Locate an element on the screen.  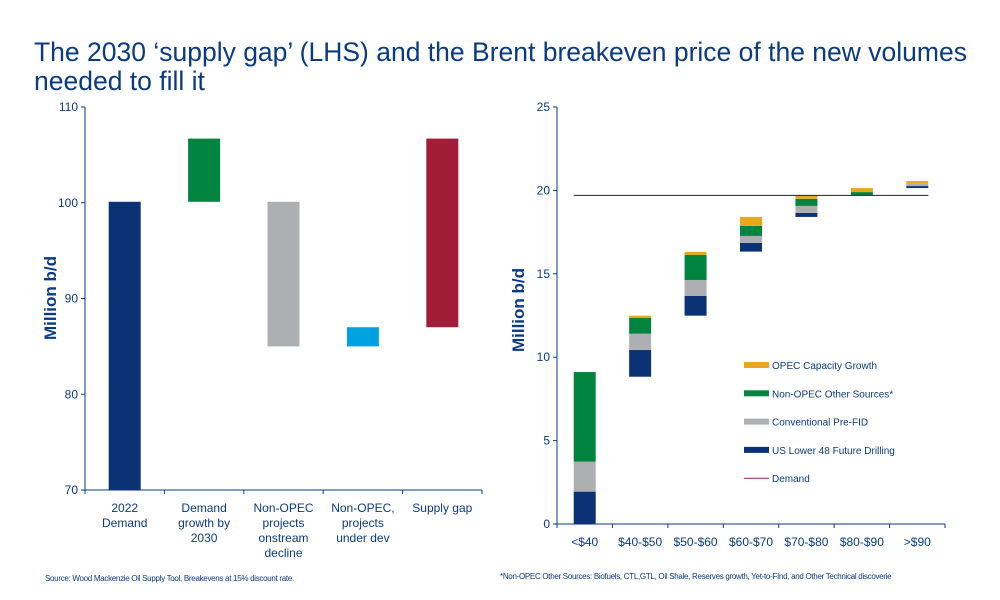
y-tick-label: 70 is located at coordinates (72, 490).